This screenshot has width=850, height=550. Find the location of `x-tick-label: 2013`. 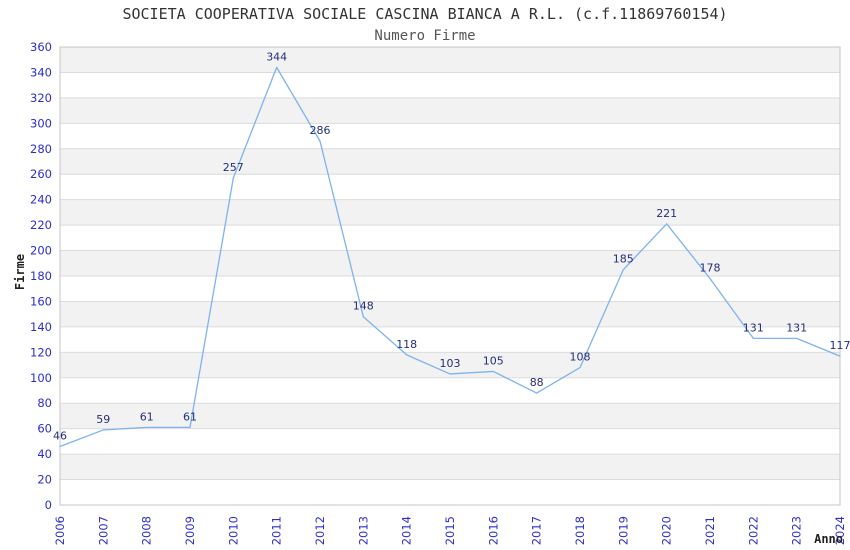

x-tick-label: 2013 is located at coordinates (363, 530).